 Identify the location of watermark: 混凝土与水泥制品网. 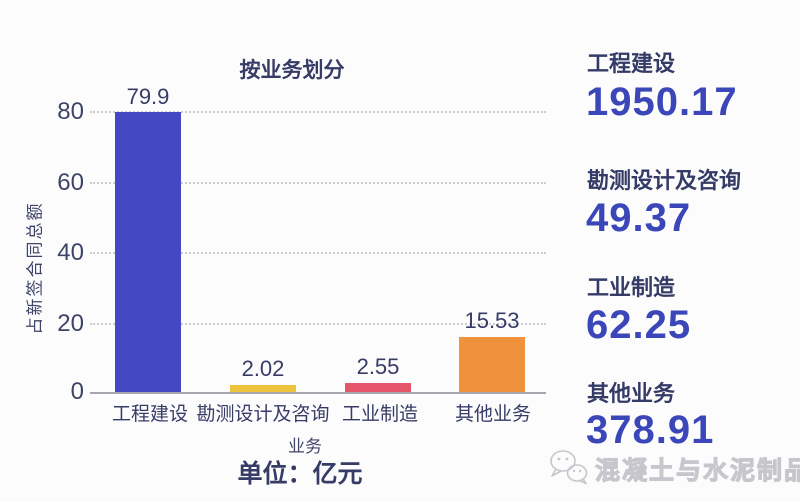
(673, 468).